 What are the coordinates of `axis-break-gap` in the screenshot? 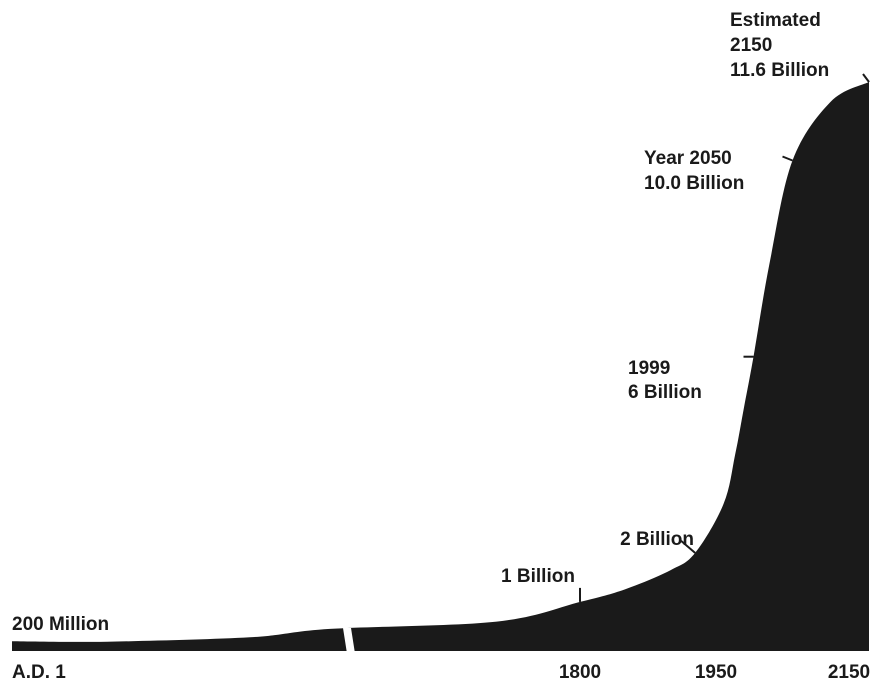 It's located at (349, 644).